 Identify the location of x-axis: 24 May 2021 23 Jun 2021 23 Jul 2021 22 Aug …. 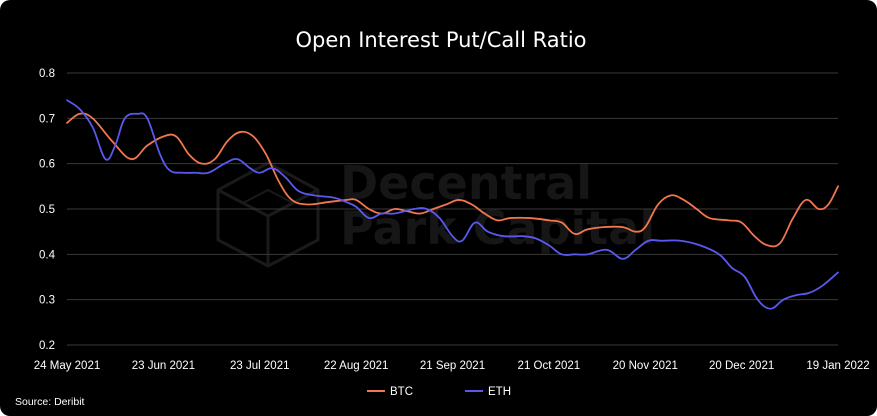
(452, 366).